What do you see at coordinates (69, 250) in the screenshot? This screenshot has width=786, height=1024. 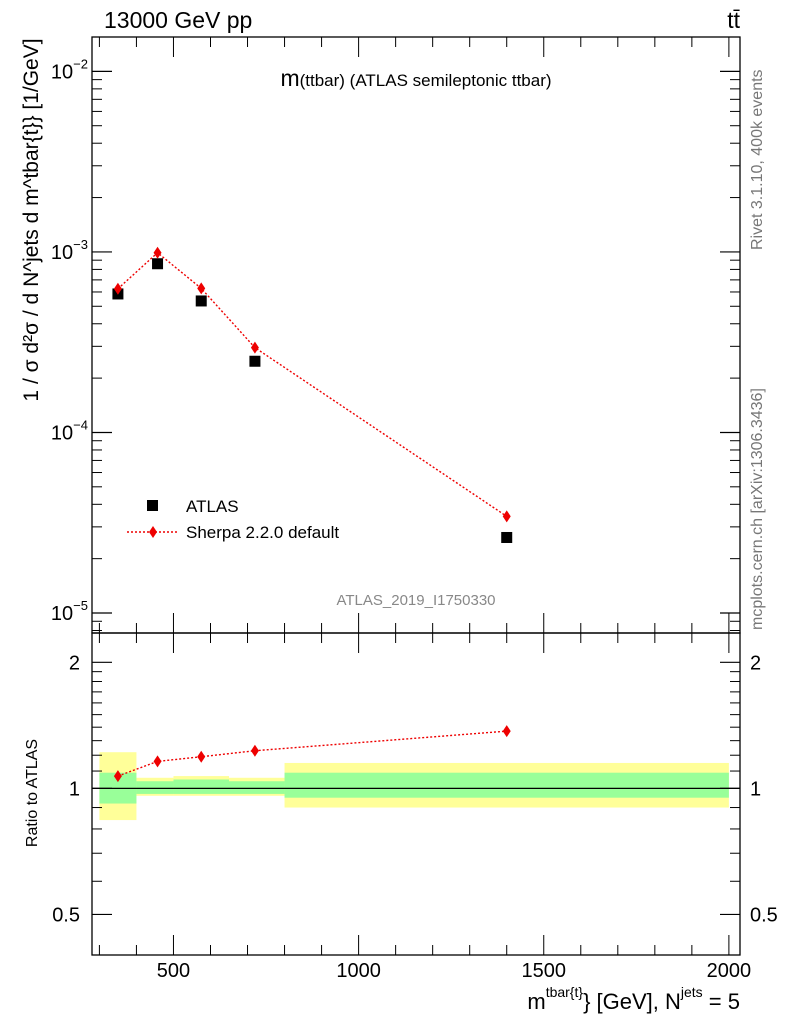 I see `main-ytick-label: 10⁻³` at bounding box center [69, 250].